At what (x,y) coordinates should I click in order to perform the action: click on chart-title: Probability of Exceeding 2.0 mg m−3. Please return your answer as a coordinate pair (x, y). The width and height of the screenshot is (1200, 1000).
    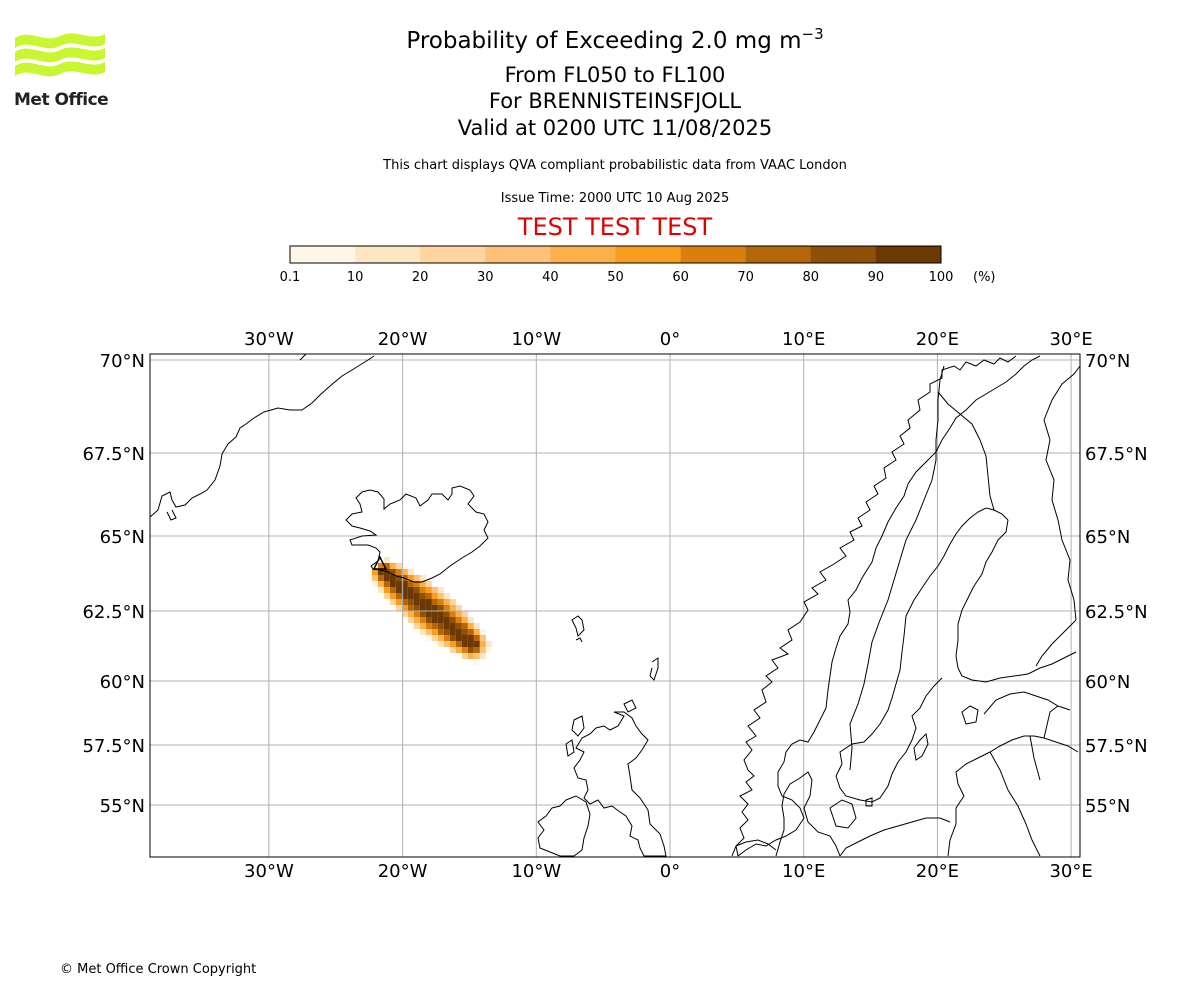
    Looking at the image, I should click on (600, 39).